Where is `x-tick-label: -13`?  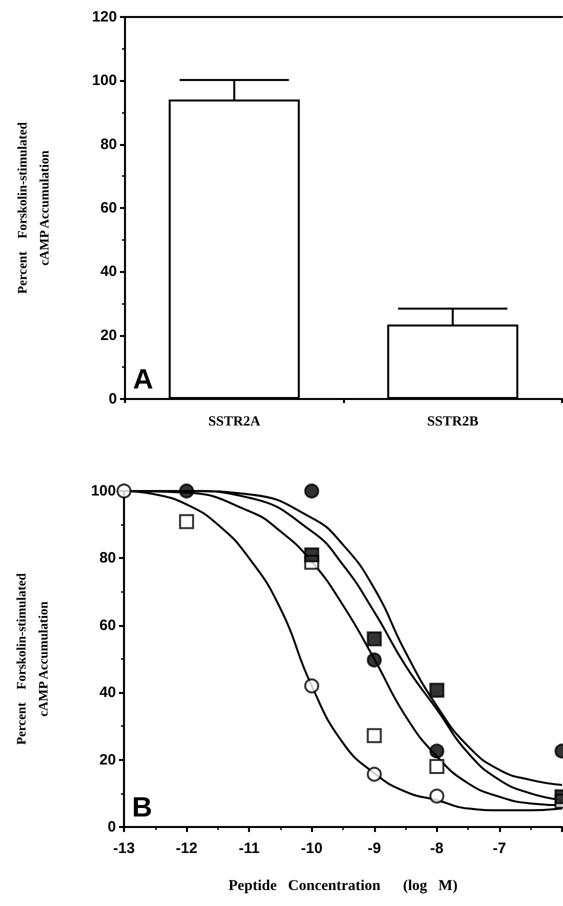 x-tick-label: -13 is located at coordinates (124, 848).